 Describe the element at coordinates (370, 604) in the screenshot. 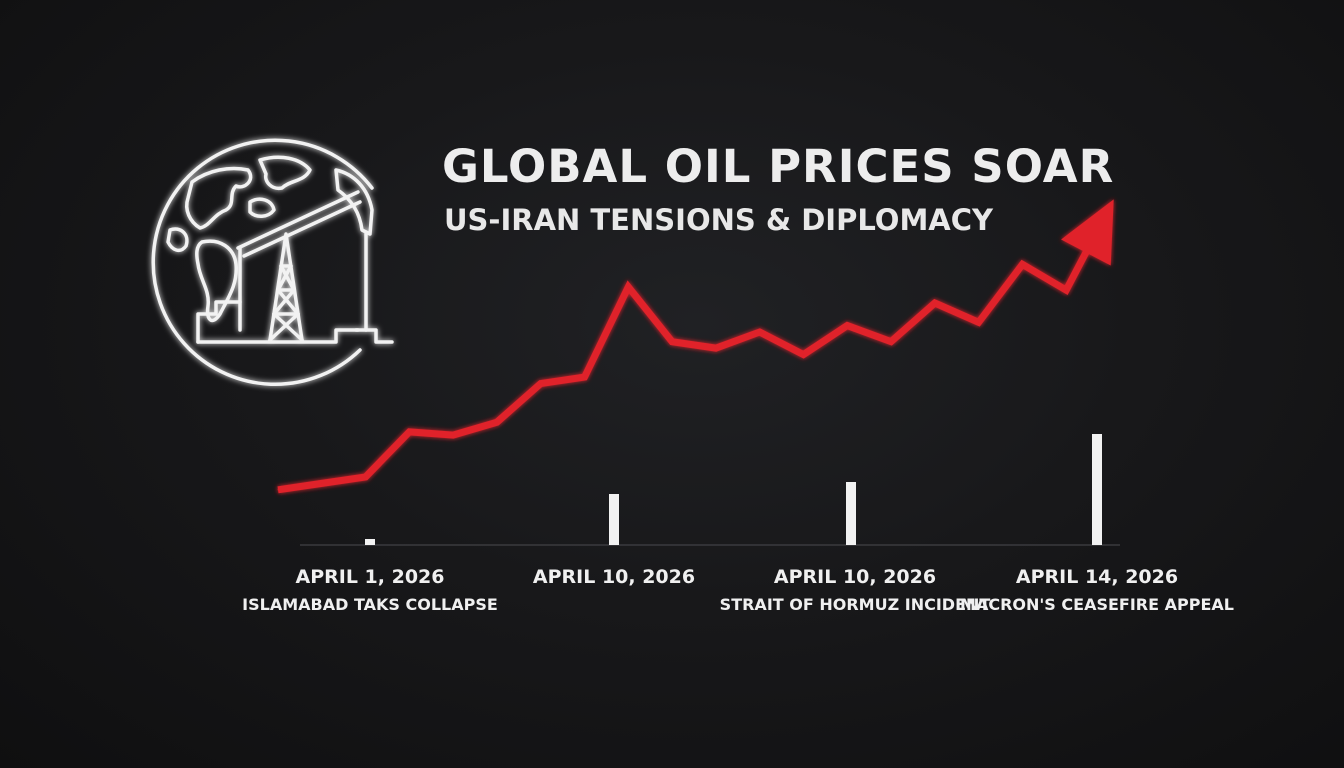

I see `event-label: ISLAMABAD TAKS COLLAPSE` at that location.